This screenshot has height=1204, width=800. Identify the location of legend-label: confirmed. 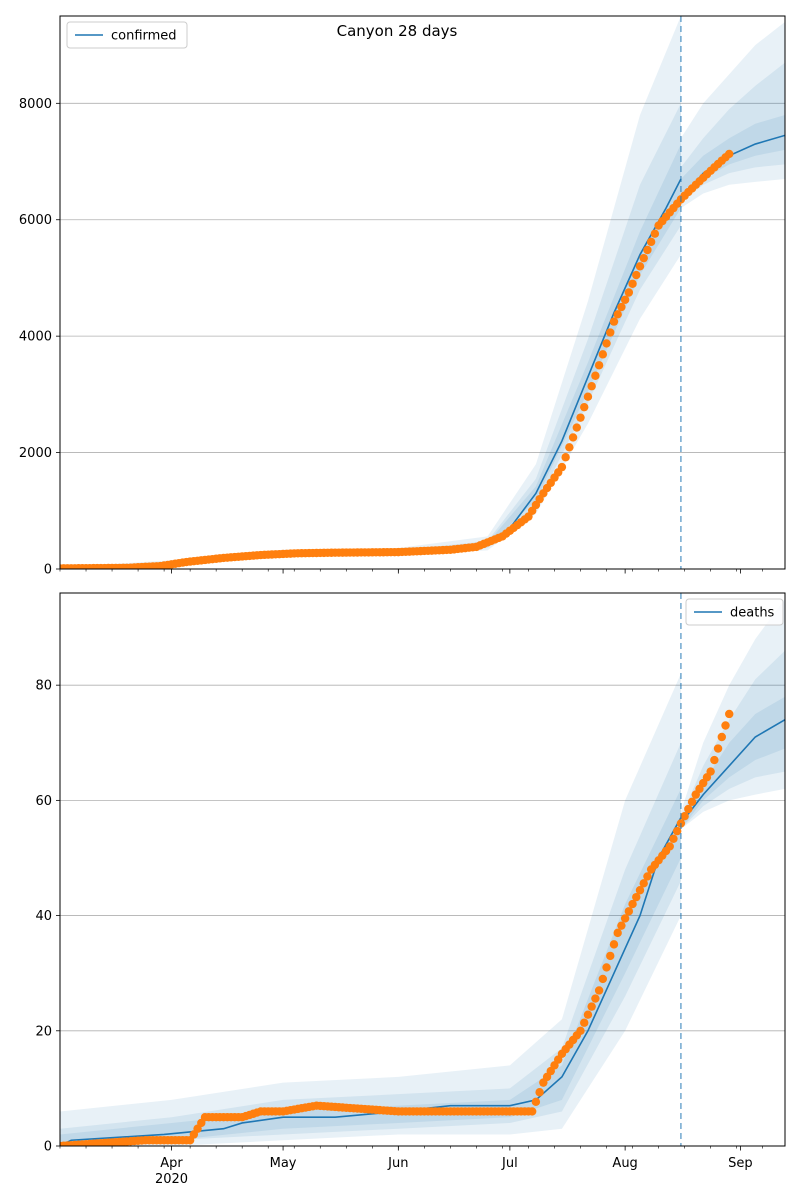
(144, 36).